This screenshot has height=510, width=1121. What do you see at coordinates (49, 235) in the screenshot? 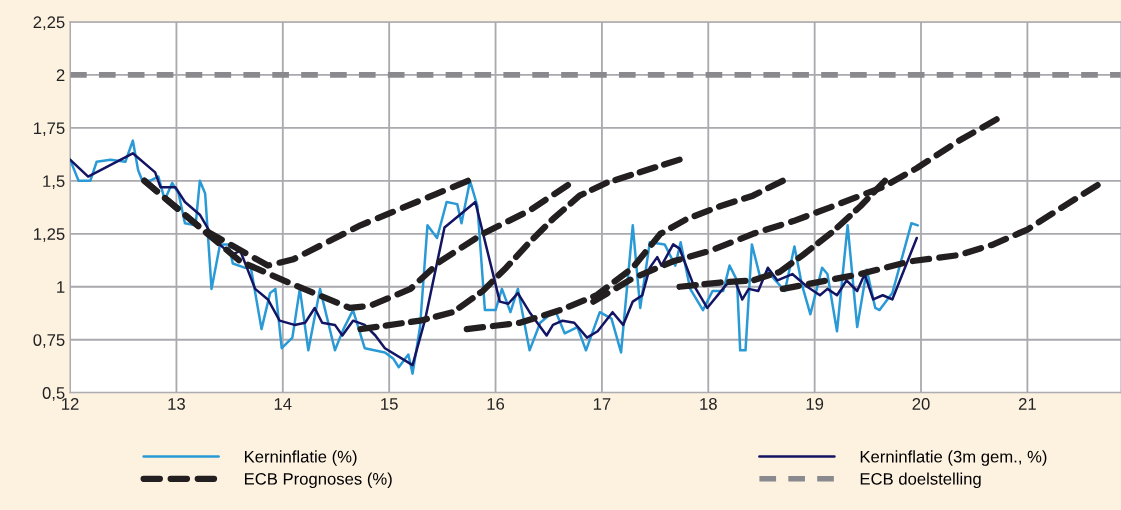
I see `y-tick-label: 1,25` at bounding box center [49, 235].